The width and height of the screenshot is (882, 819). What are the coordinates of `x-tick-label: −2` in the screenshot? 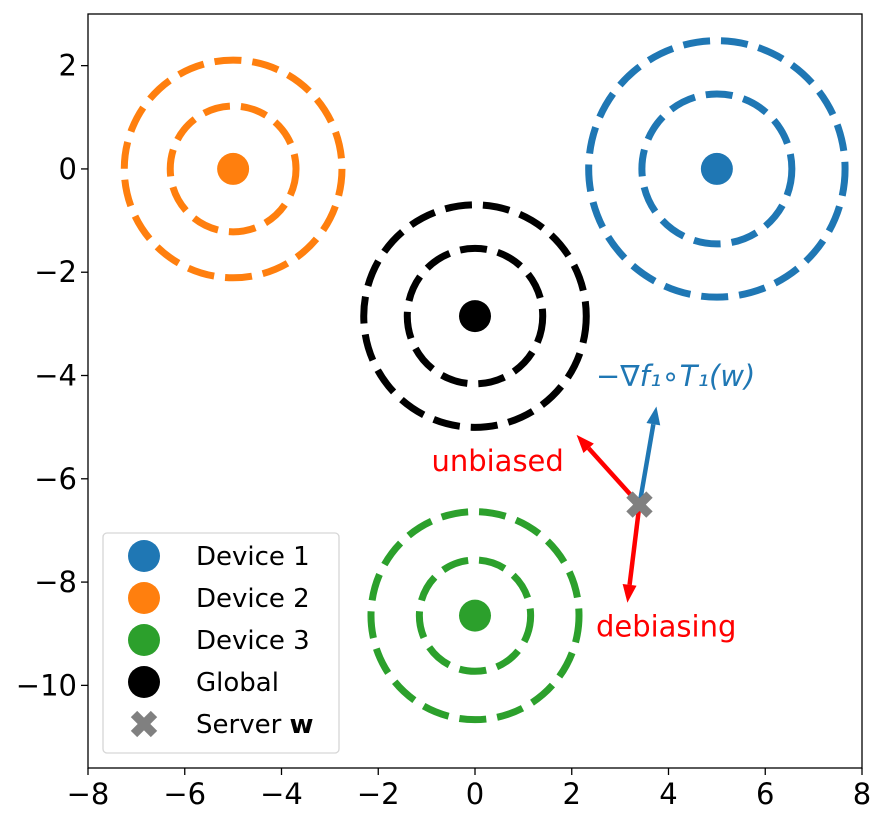 It's located at (378, 794).